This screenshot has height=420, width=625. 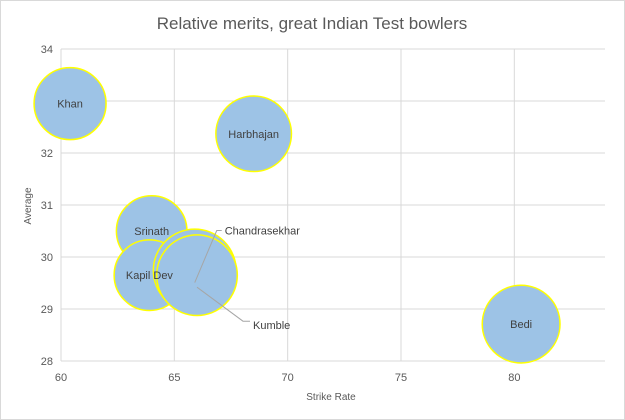 I want to click on y-tick-label: 32, so click(x=47, y=154).